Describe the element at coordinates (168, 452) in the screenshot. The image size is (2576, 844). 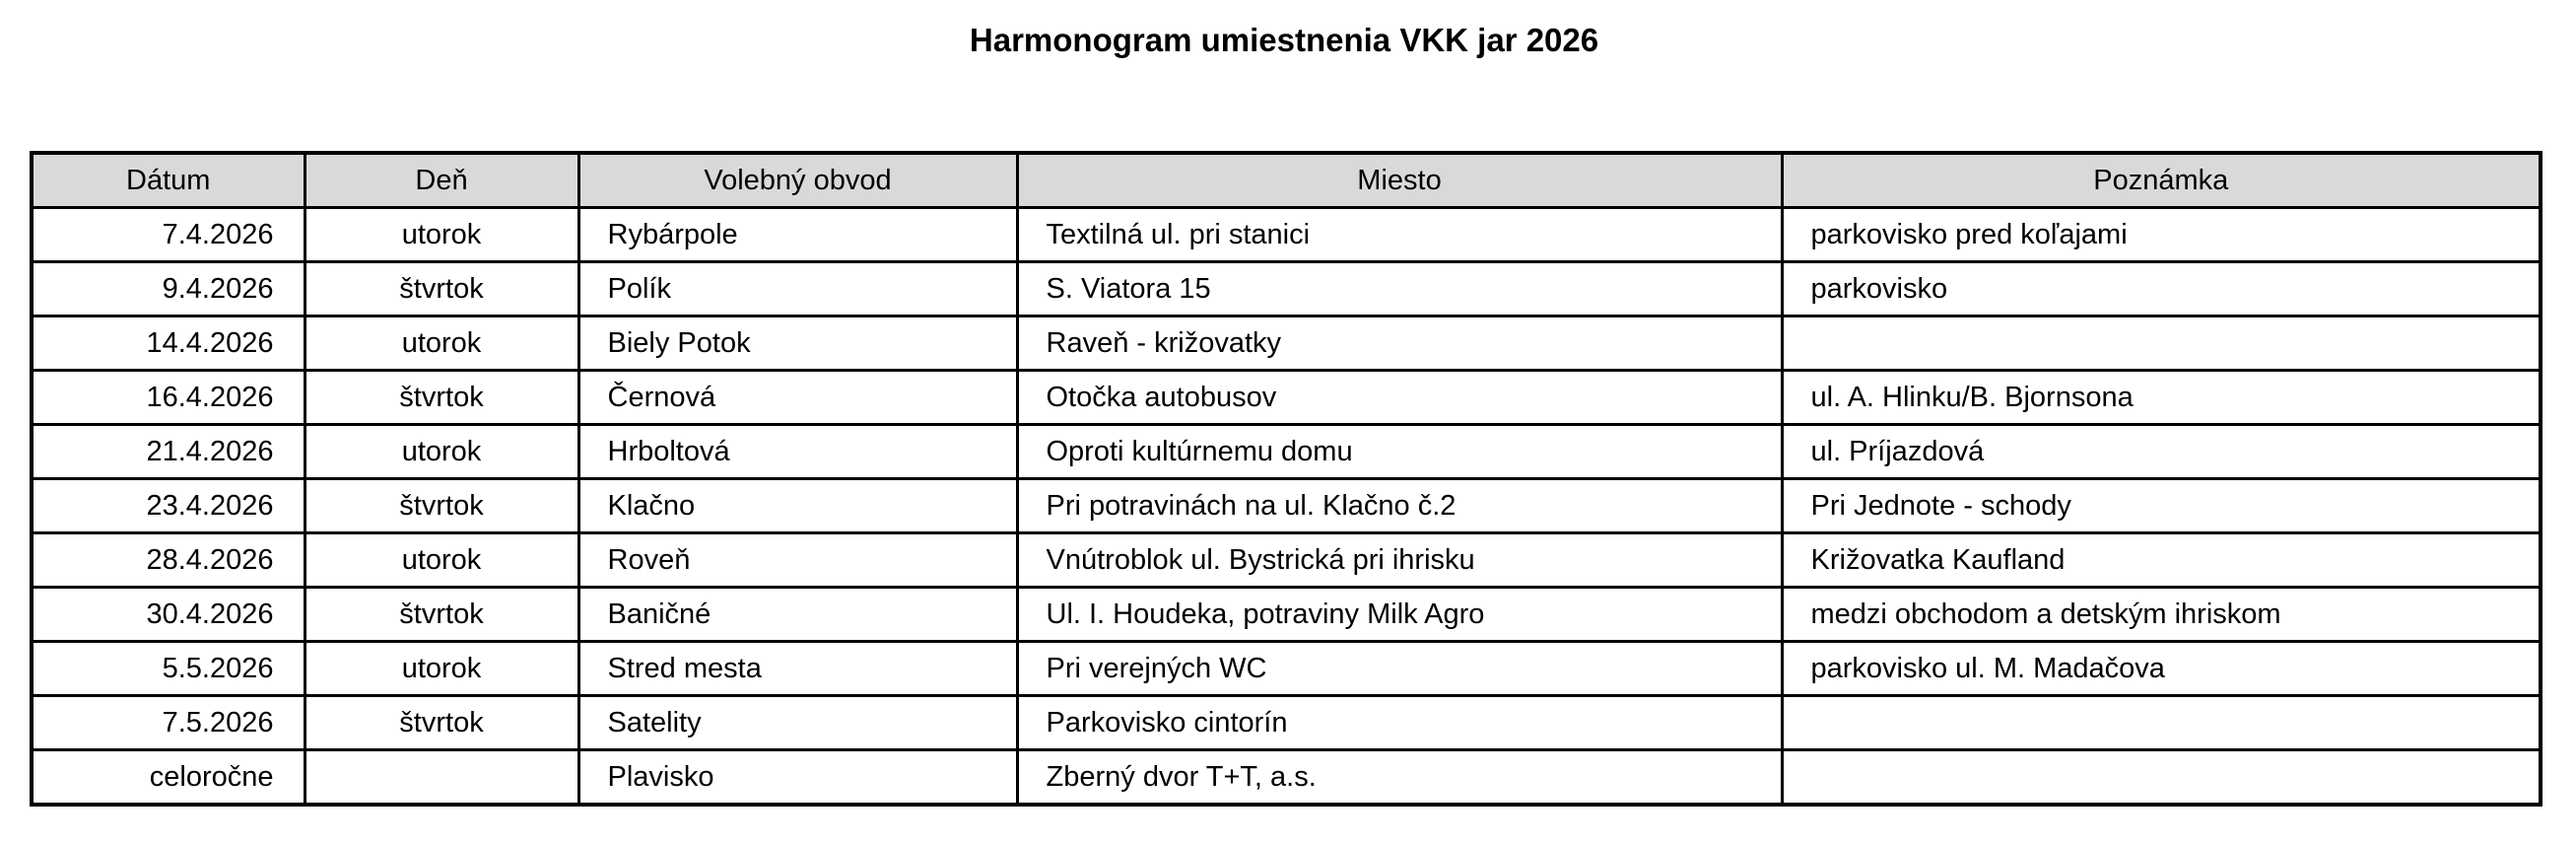
I see `table-cell: 21.4.2026` at that location.